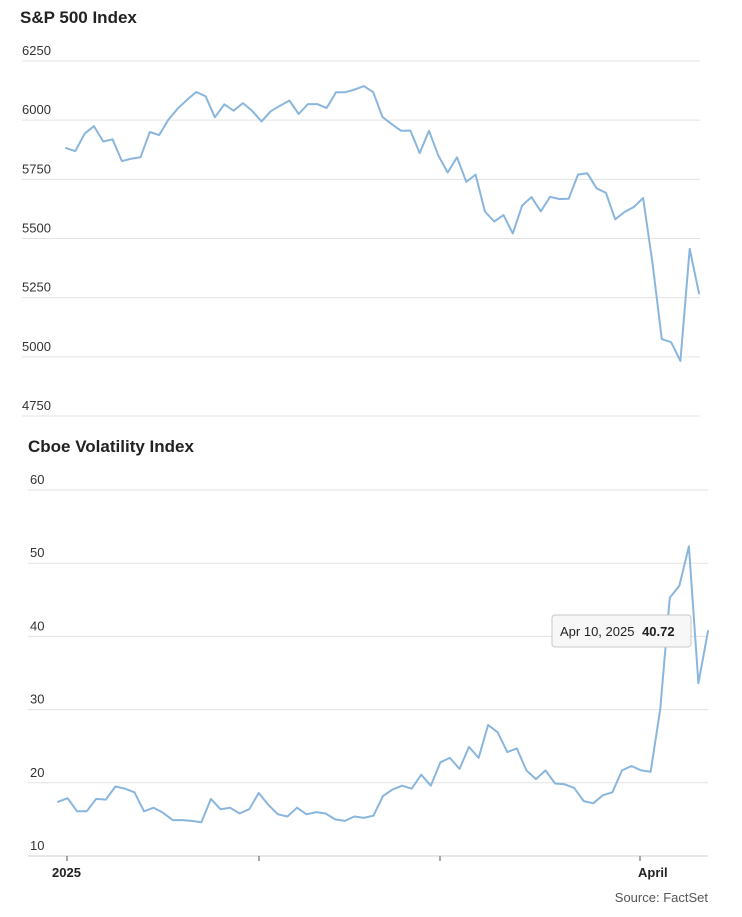 This screenshot has width=742, height=917. What do you see at coordinates (37, 552) in the screenshot?
I see `y-tick-label: 50` at bounding box center [37, 552].